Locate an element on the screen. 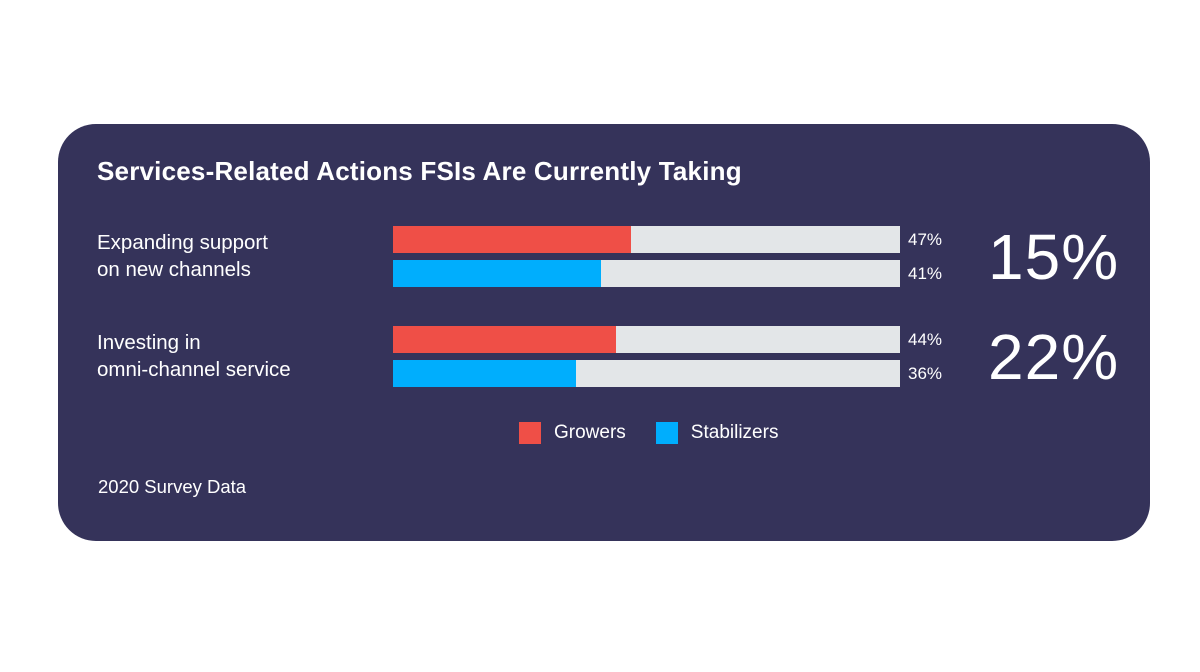  category-label-line1: Investing in is located at coordinates (149, 342).